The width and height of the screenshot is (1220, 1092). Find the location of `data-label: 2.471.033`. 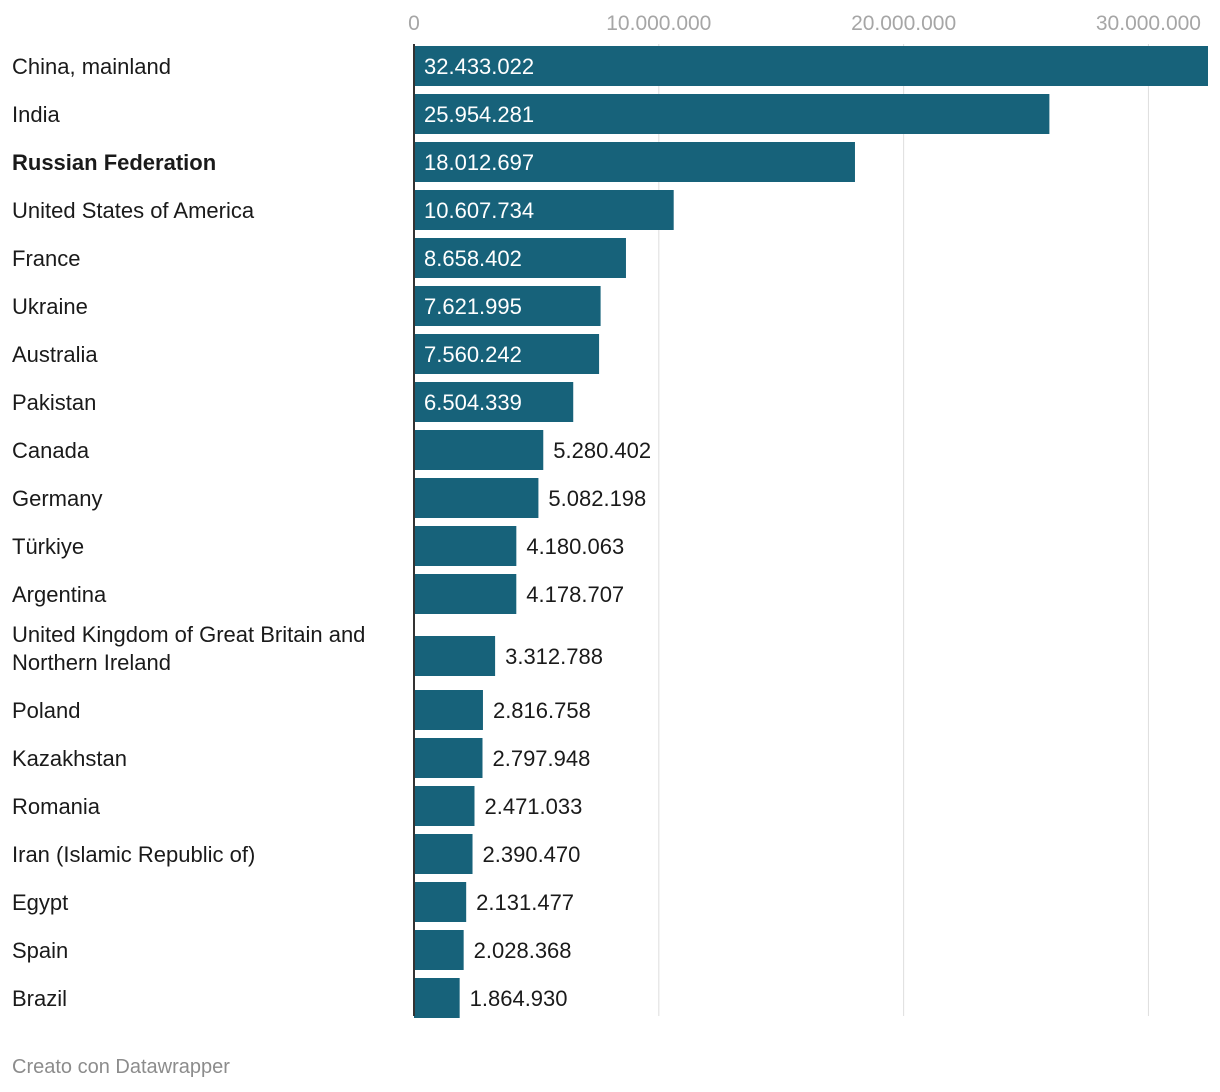

data-label: 2.471.033 is located at coordinates (533, 806).